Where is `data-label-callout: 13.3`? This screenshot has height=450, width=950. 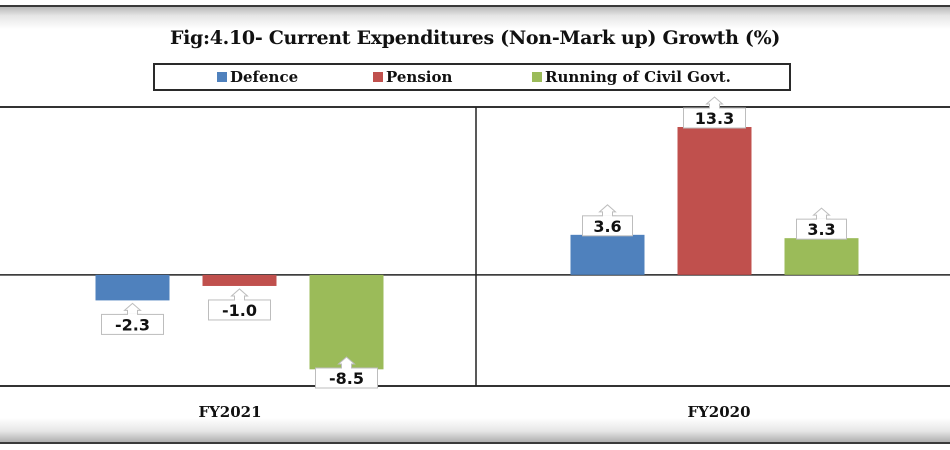
data-label-callout: 13.3 is located at coordinates (714, 112).